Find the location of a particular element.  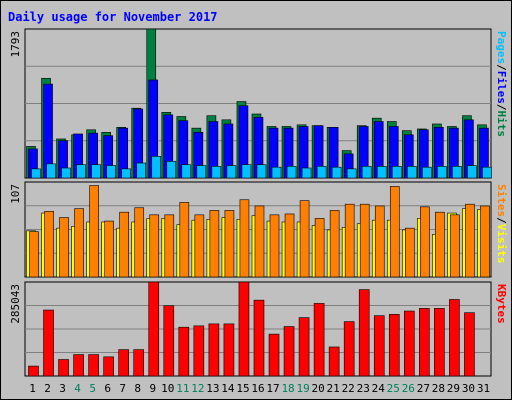

legend-item-hits_files_pages-0: Pages is located at coordinates (501, 47).